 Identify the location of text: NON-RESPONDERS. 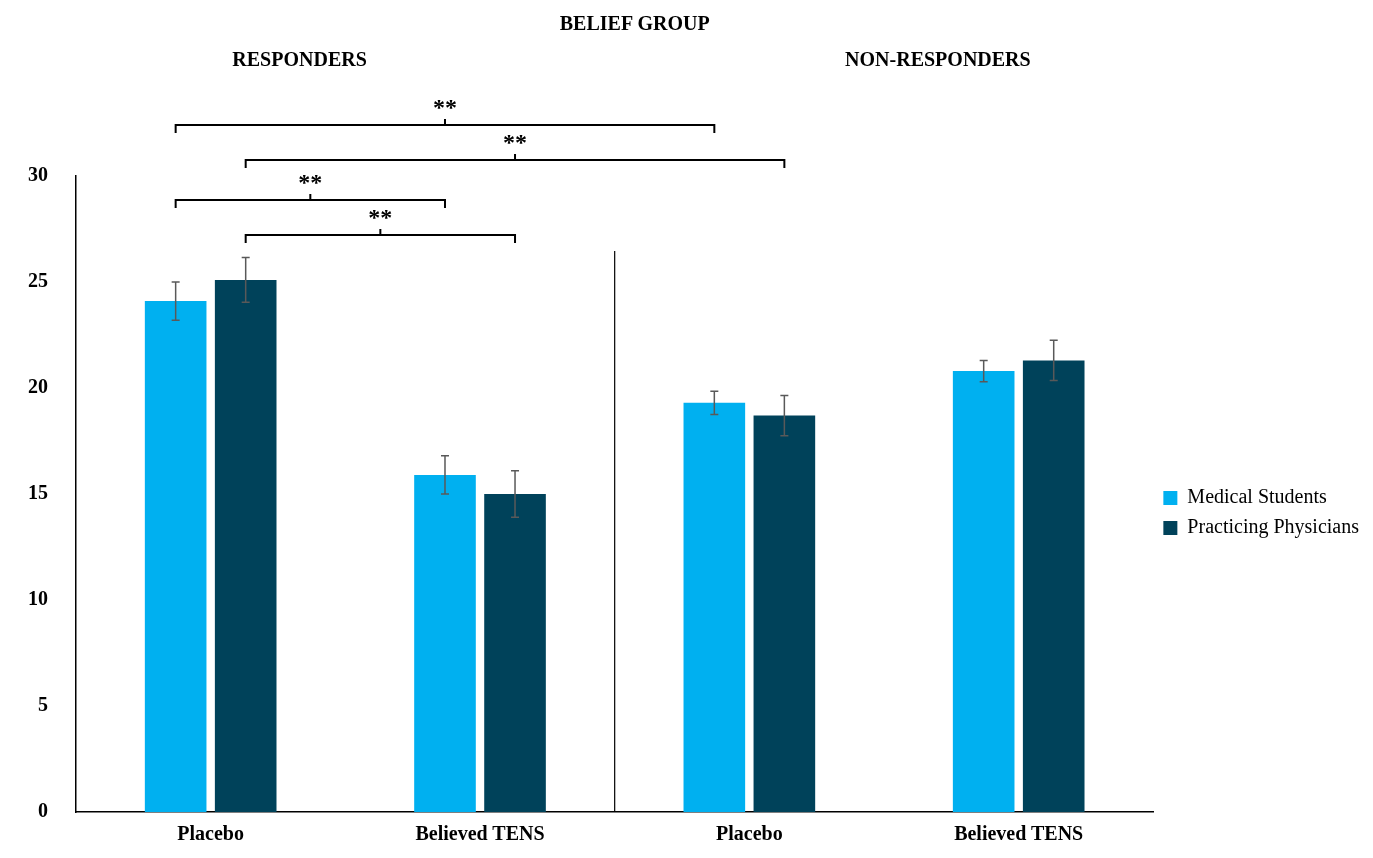
(938, 59).